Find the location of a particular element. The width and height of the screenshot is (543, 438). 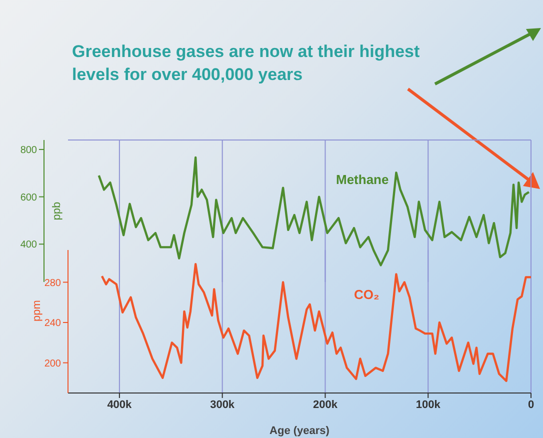

y-axis-title: ppm is located at coordinates (36, 311).